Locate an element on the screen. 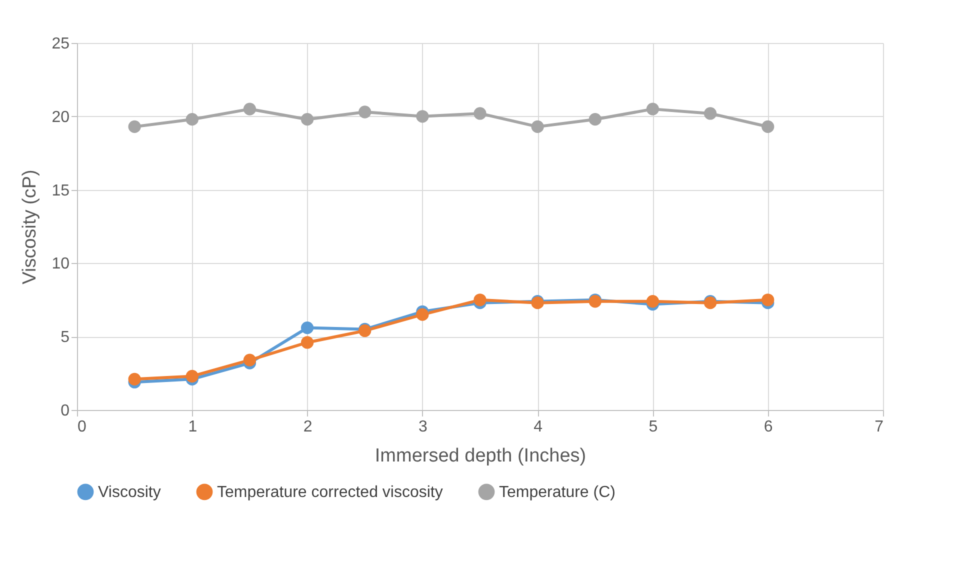 The width and height of the screenshot is (956, 579). x-tick-label: 1 is located at coordinates (193, 427).